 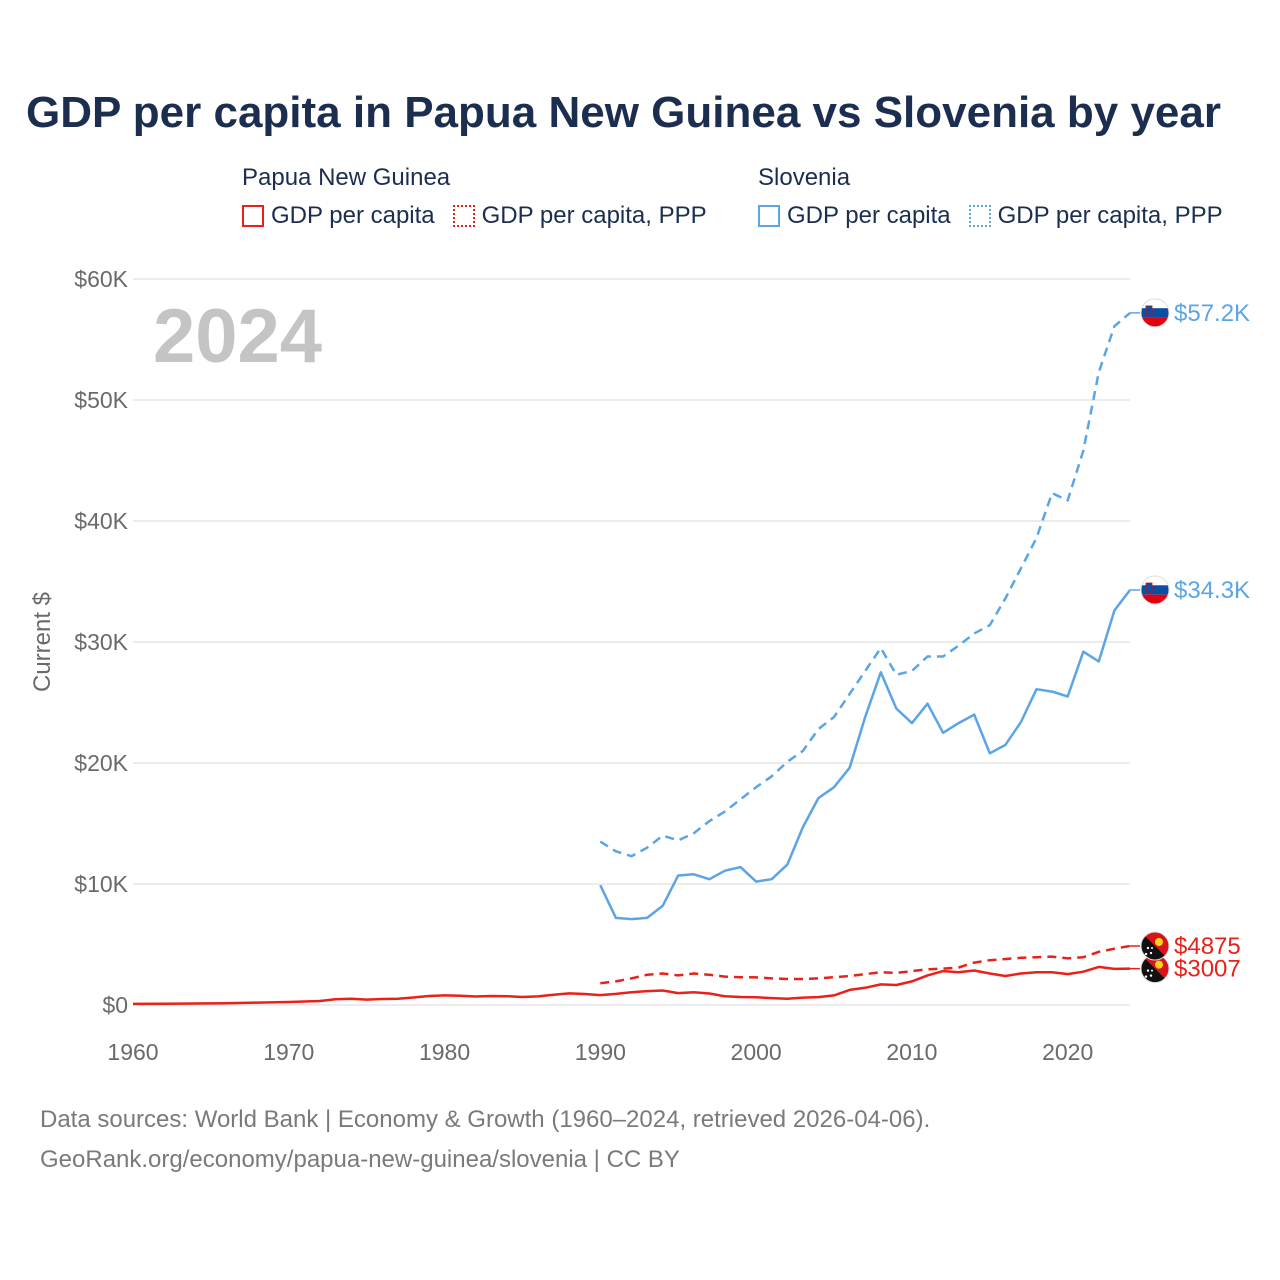 What do you see at coordinates (1212, 313) in the screenshot?
I see `end-value-label: $57.2K` at bounding box center [1212, 313].